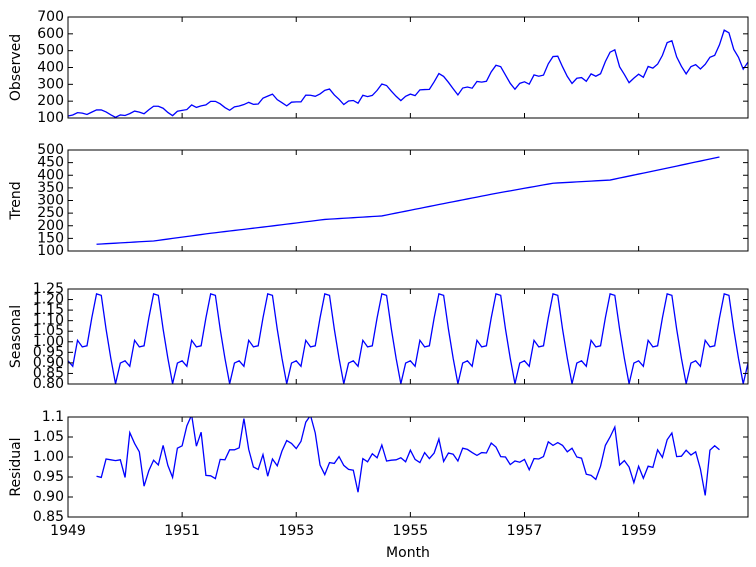 The image size is (756, 567). Describe the element at coordinates (50, 163) in the screenshot. I see `y-tick-label: 450` at that location.